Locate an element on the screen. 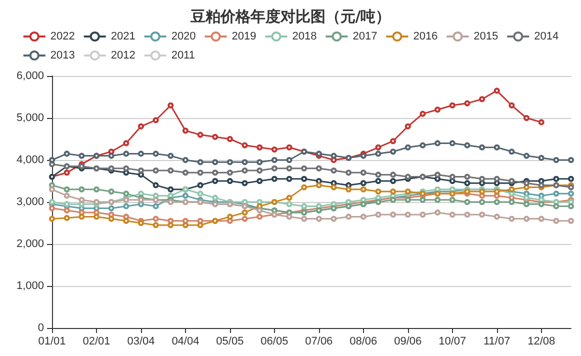  legend-label: 2021 is located at coordinates (123, 36).